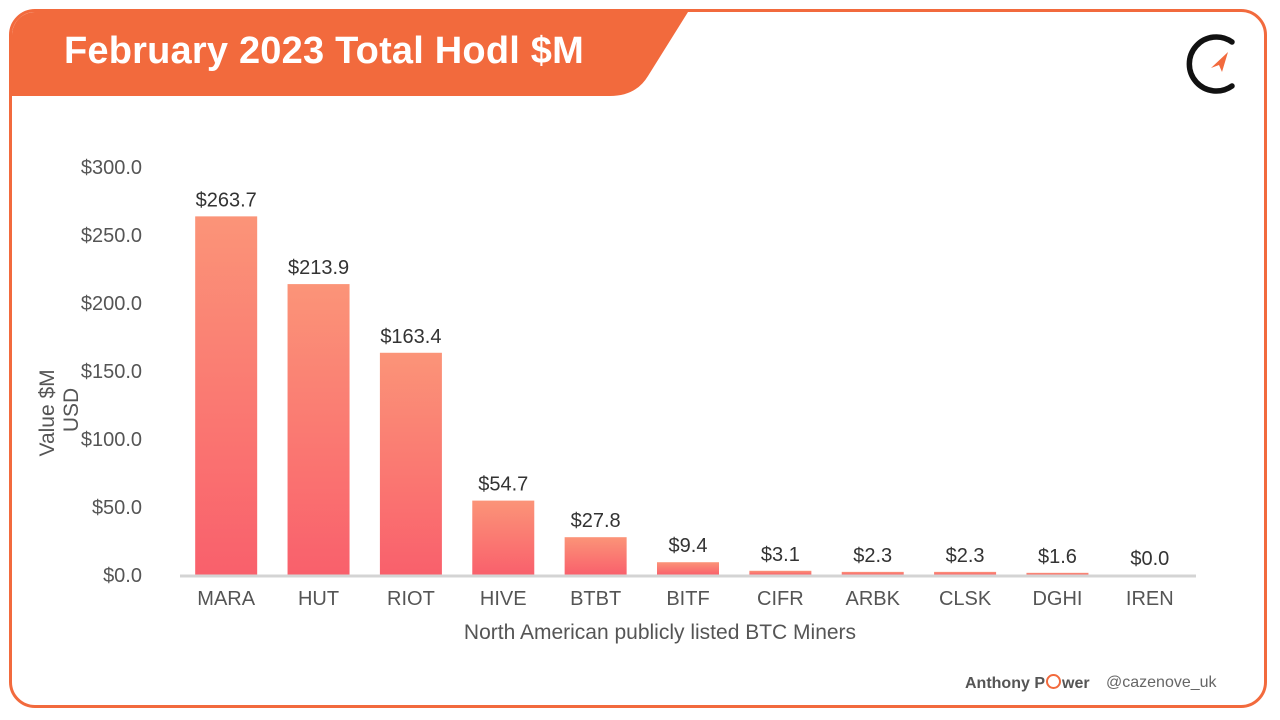  Describe the element at coordinates (503, 485) in the screenshot. I see `data-label-hive: $54.7` at that location.